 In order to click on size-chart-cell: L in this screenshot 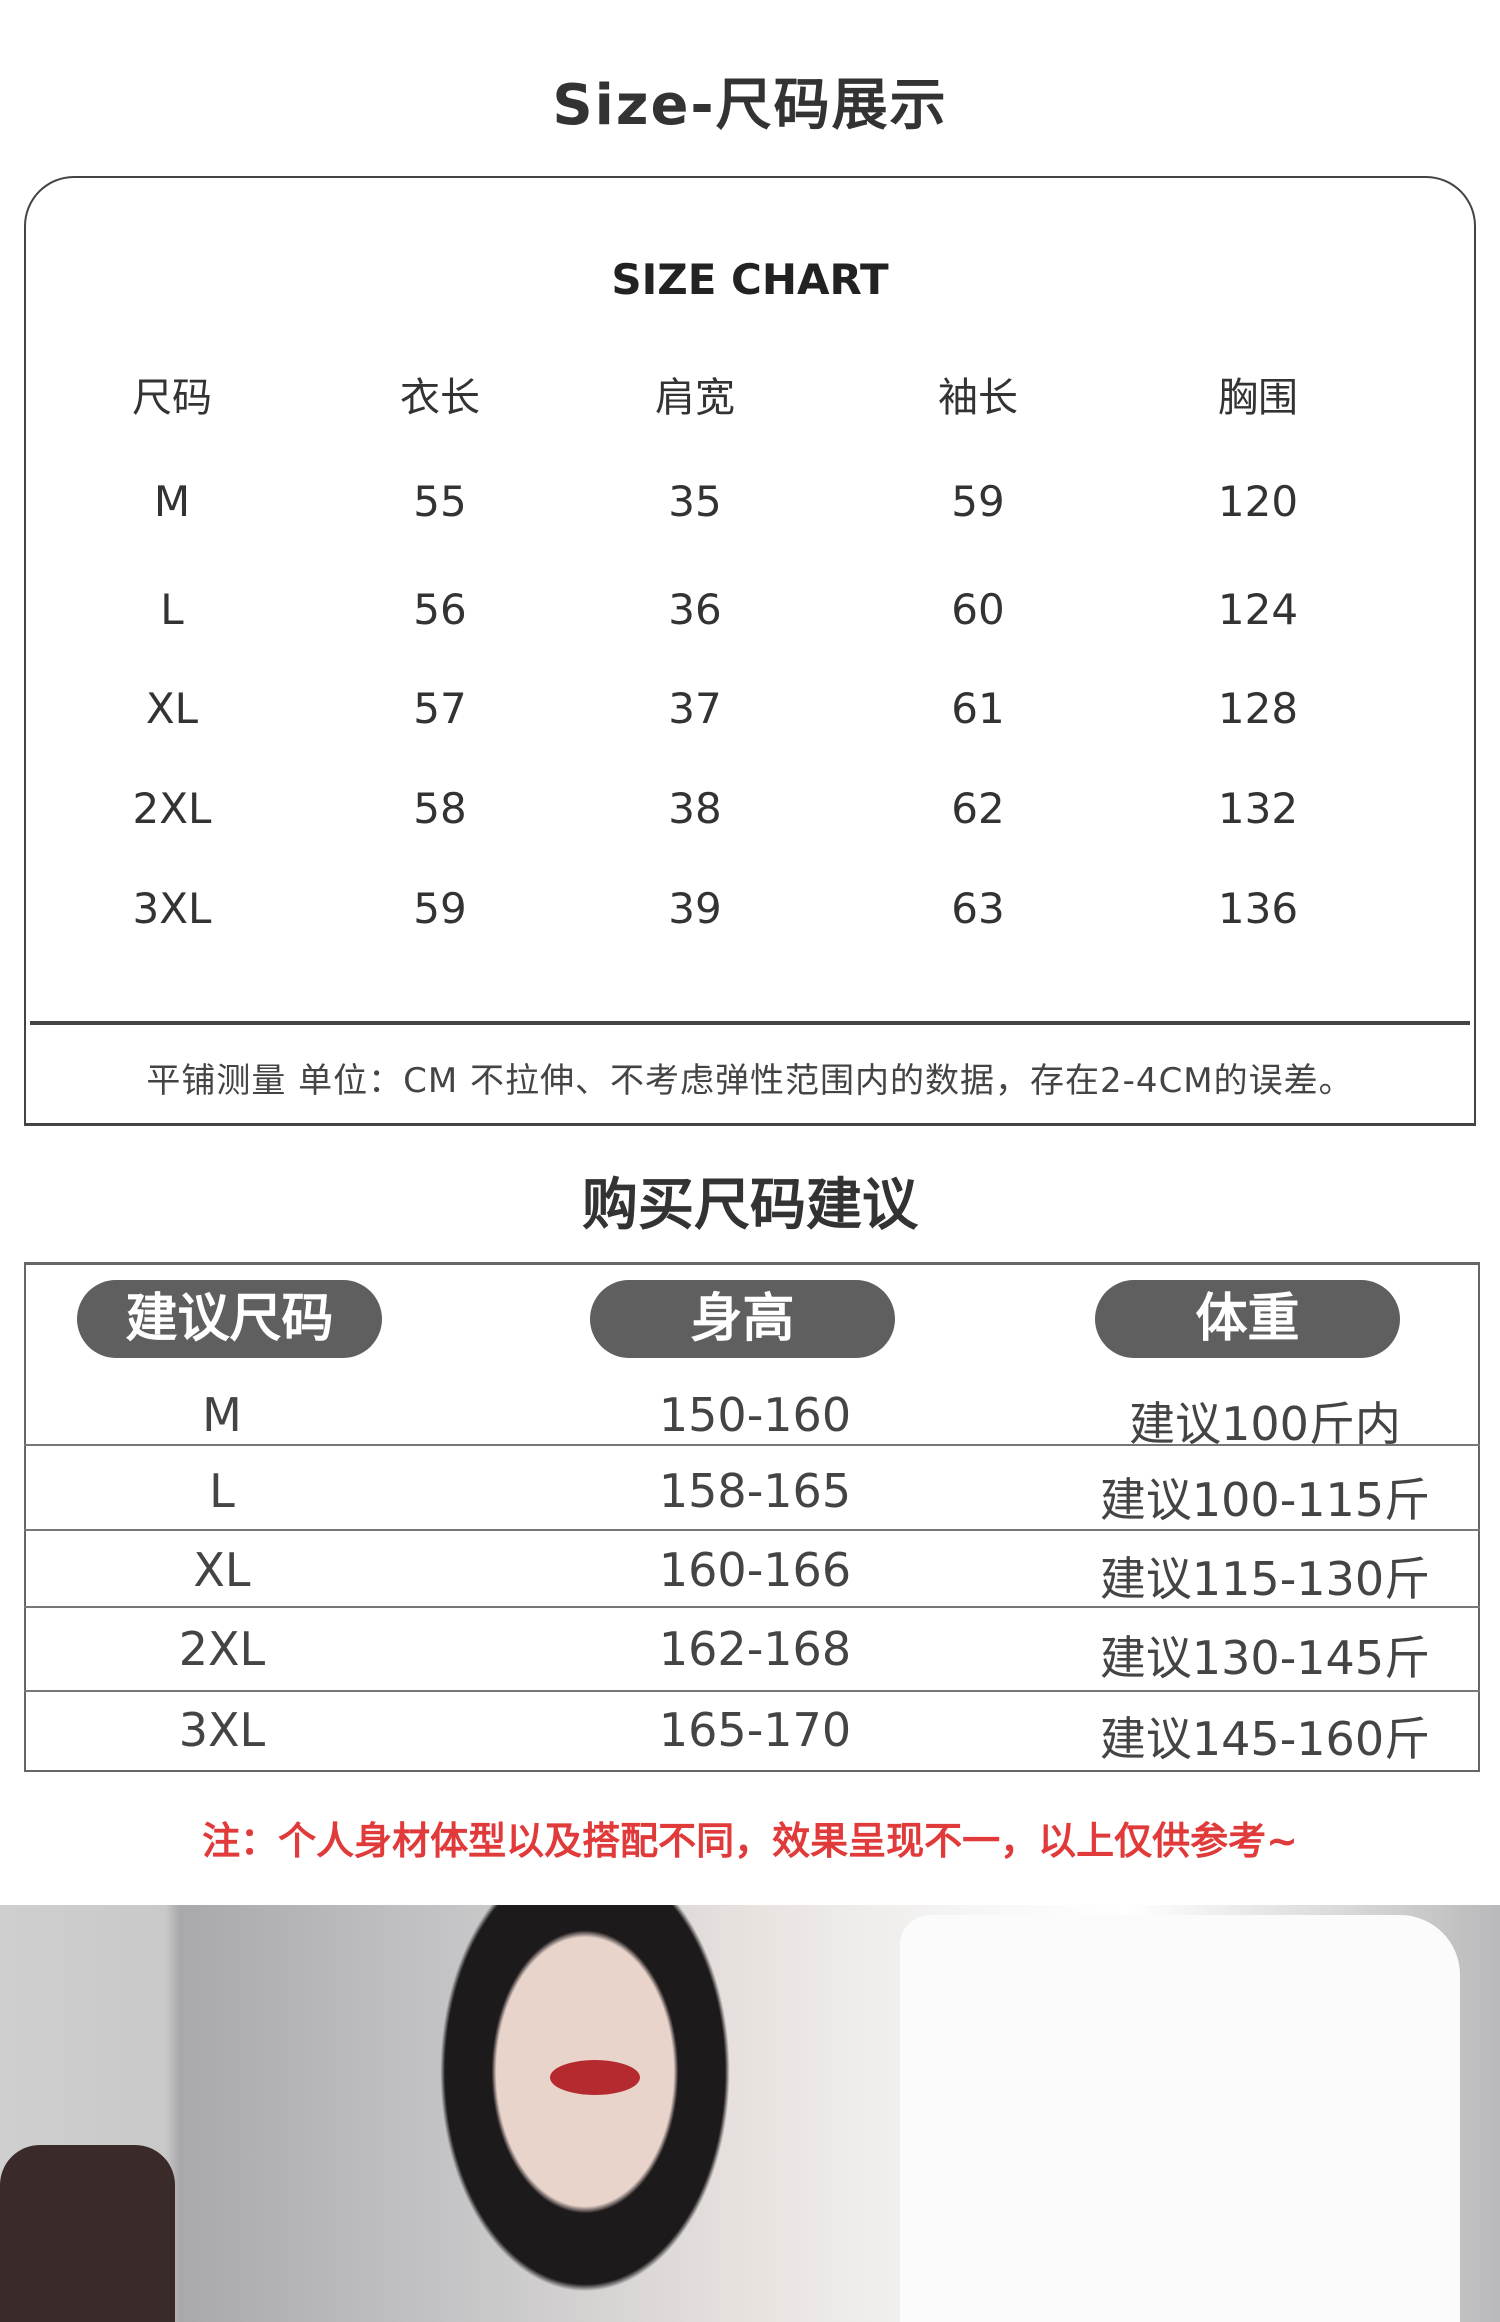, I will do `click(172, 609)`.